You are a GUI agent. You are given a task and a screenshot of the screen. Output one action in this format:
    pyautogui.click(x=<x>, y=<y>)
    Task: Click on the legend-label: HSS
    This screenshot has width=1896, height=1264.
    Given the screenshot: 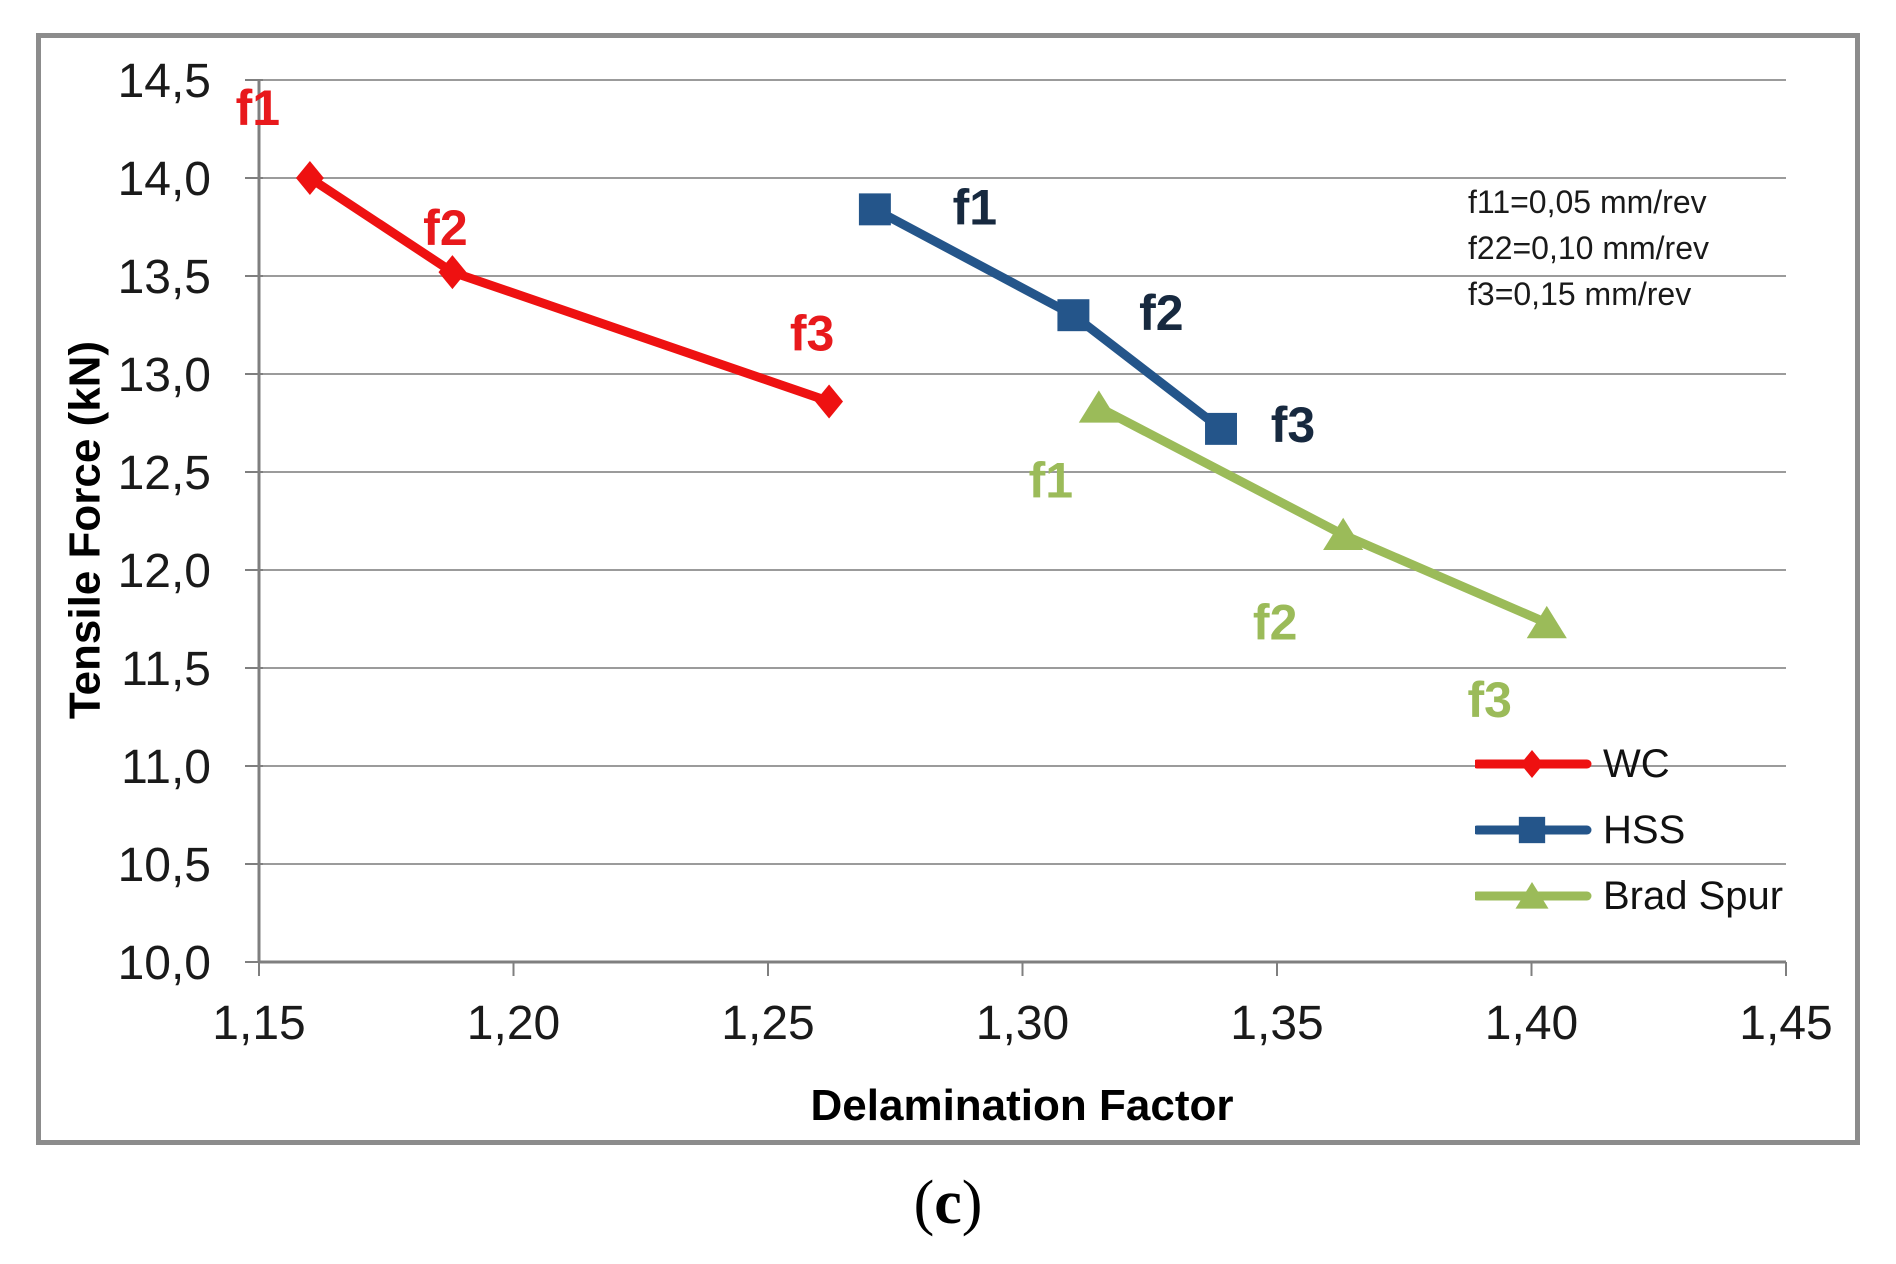 What is the action you would take?
    pyautogui.click(x=1644, y=829)
    